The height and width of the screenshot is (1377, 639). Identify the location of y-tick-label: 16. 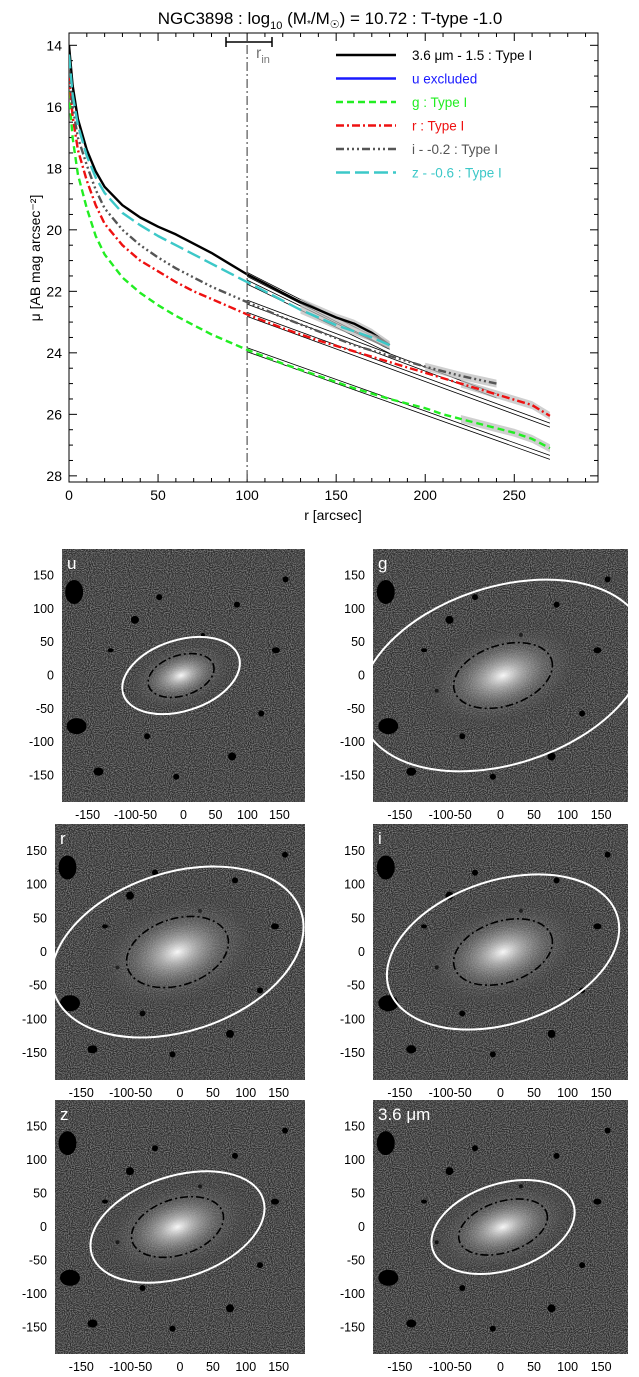
(54, 107).